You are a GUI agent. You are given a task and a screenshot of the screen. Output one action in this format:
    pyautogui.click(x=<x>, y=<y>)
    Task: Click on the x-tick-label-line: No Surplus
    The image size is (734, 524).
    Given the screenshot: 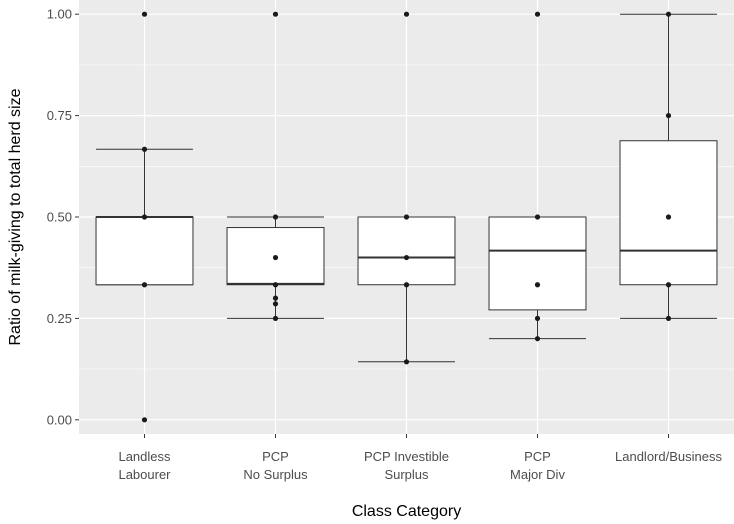 What is the action you would take?
    pyautogui.click(x=275, y=474)
    